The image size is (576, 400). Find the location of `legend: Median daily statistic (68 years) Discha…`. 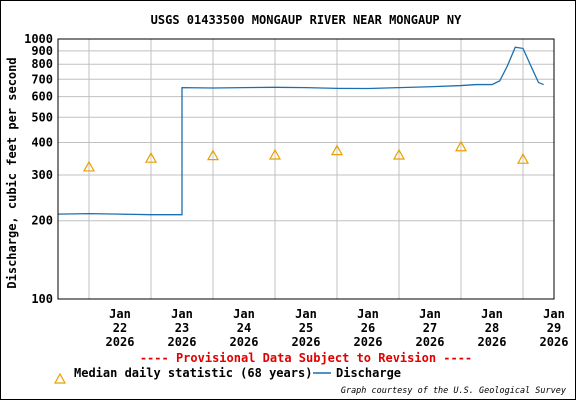

legend: Median daily statistic (68 years) Discha… is located at coordinates (227, 375).